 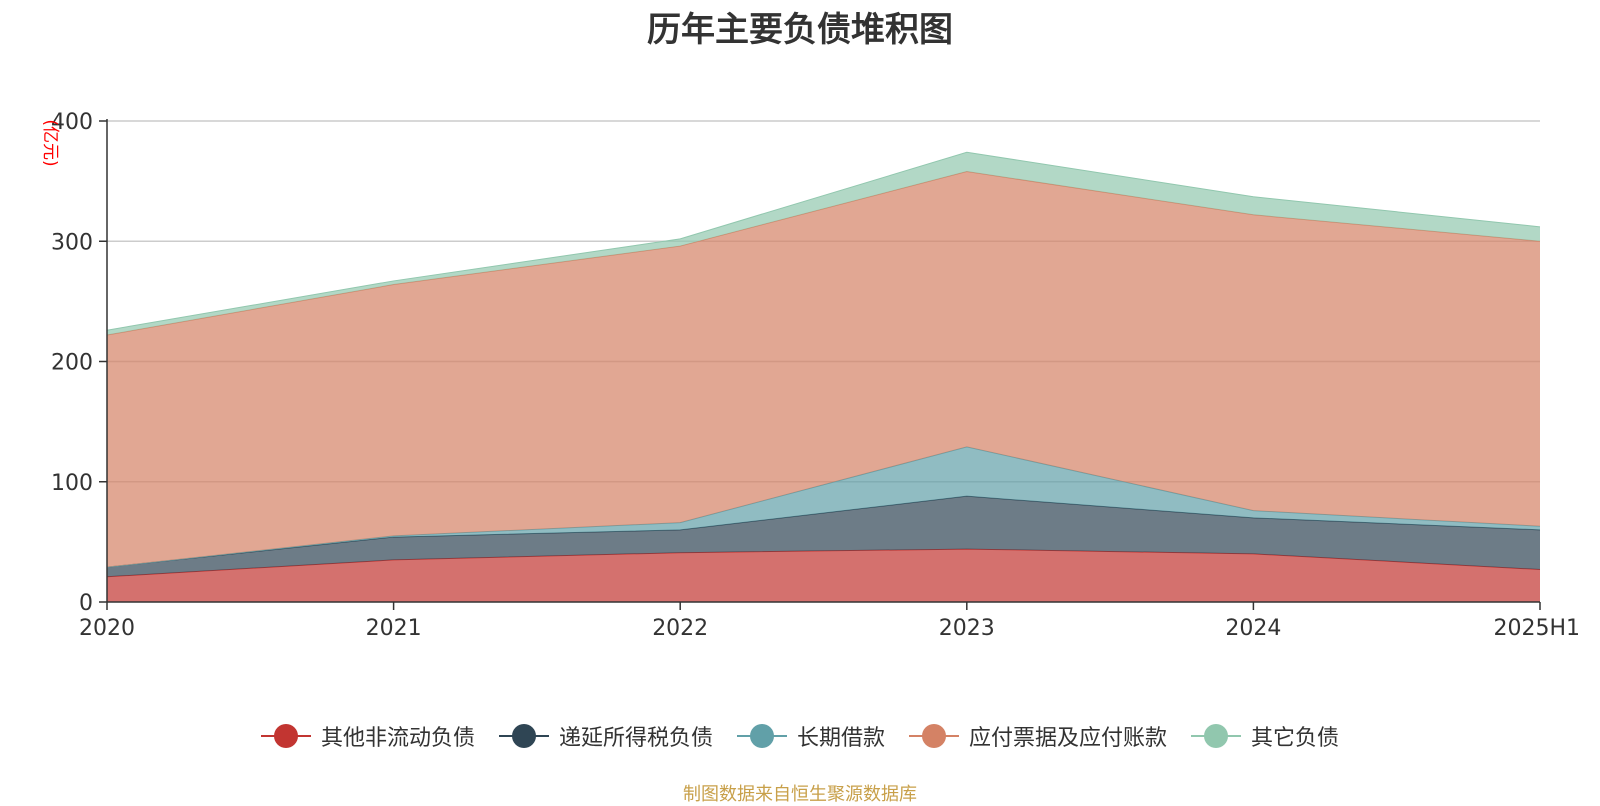 I want to click on legend-label: 其它负债, so click(x=1295, y=738).